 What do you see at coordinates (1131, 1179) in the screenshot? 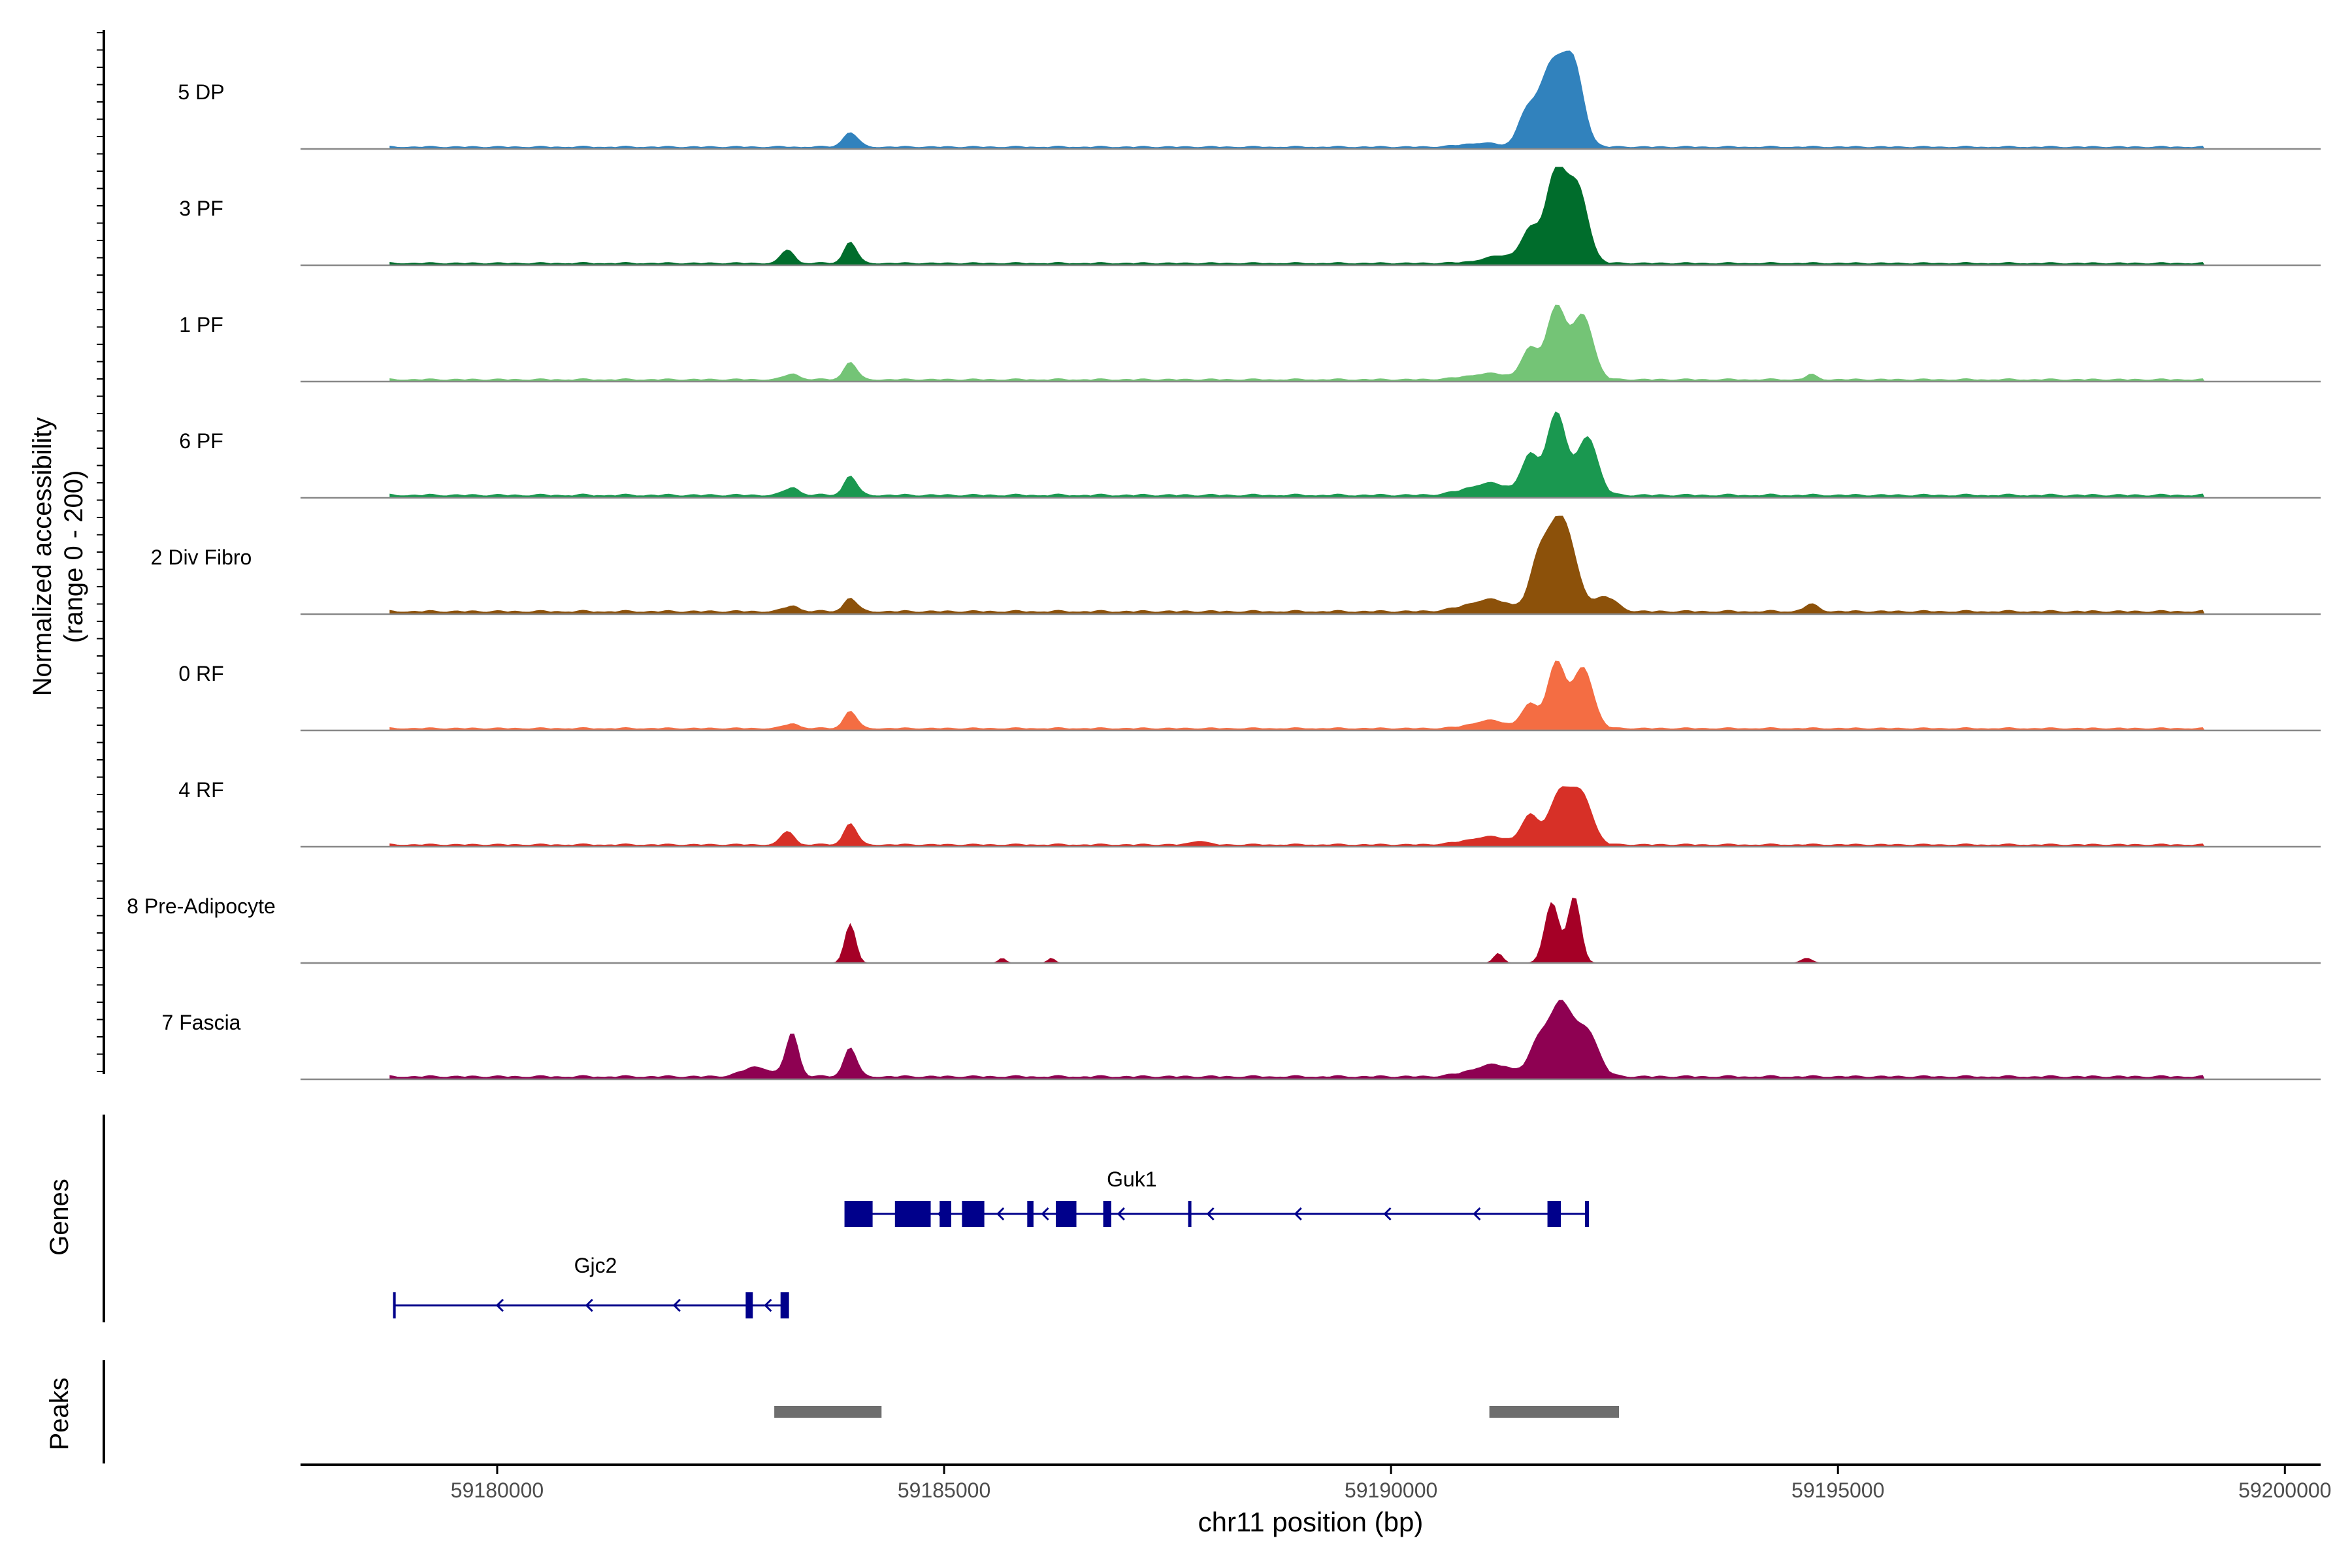
I see `gene-name-label: Guk1` at bounding box center [1131, 1179].